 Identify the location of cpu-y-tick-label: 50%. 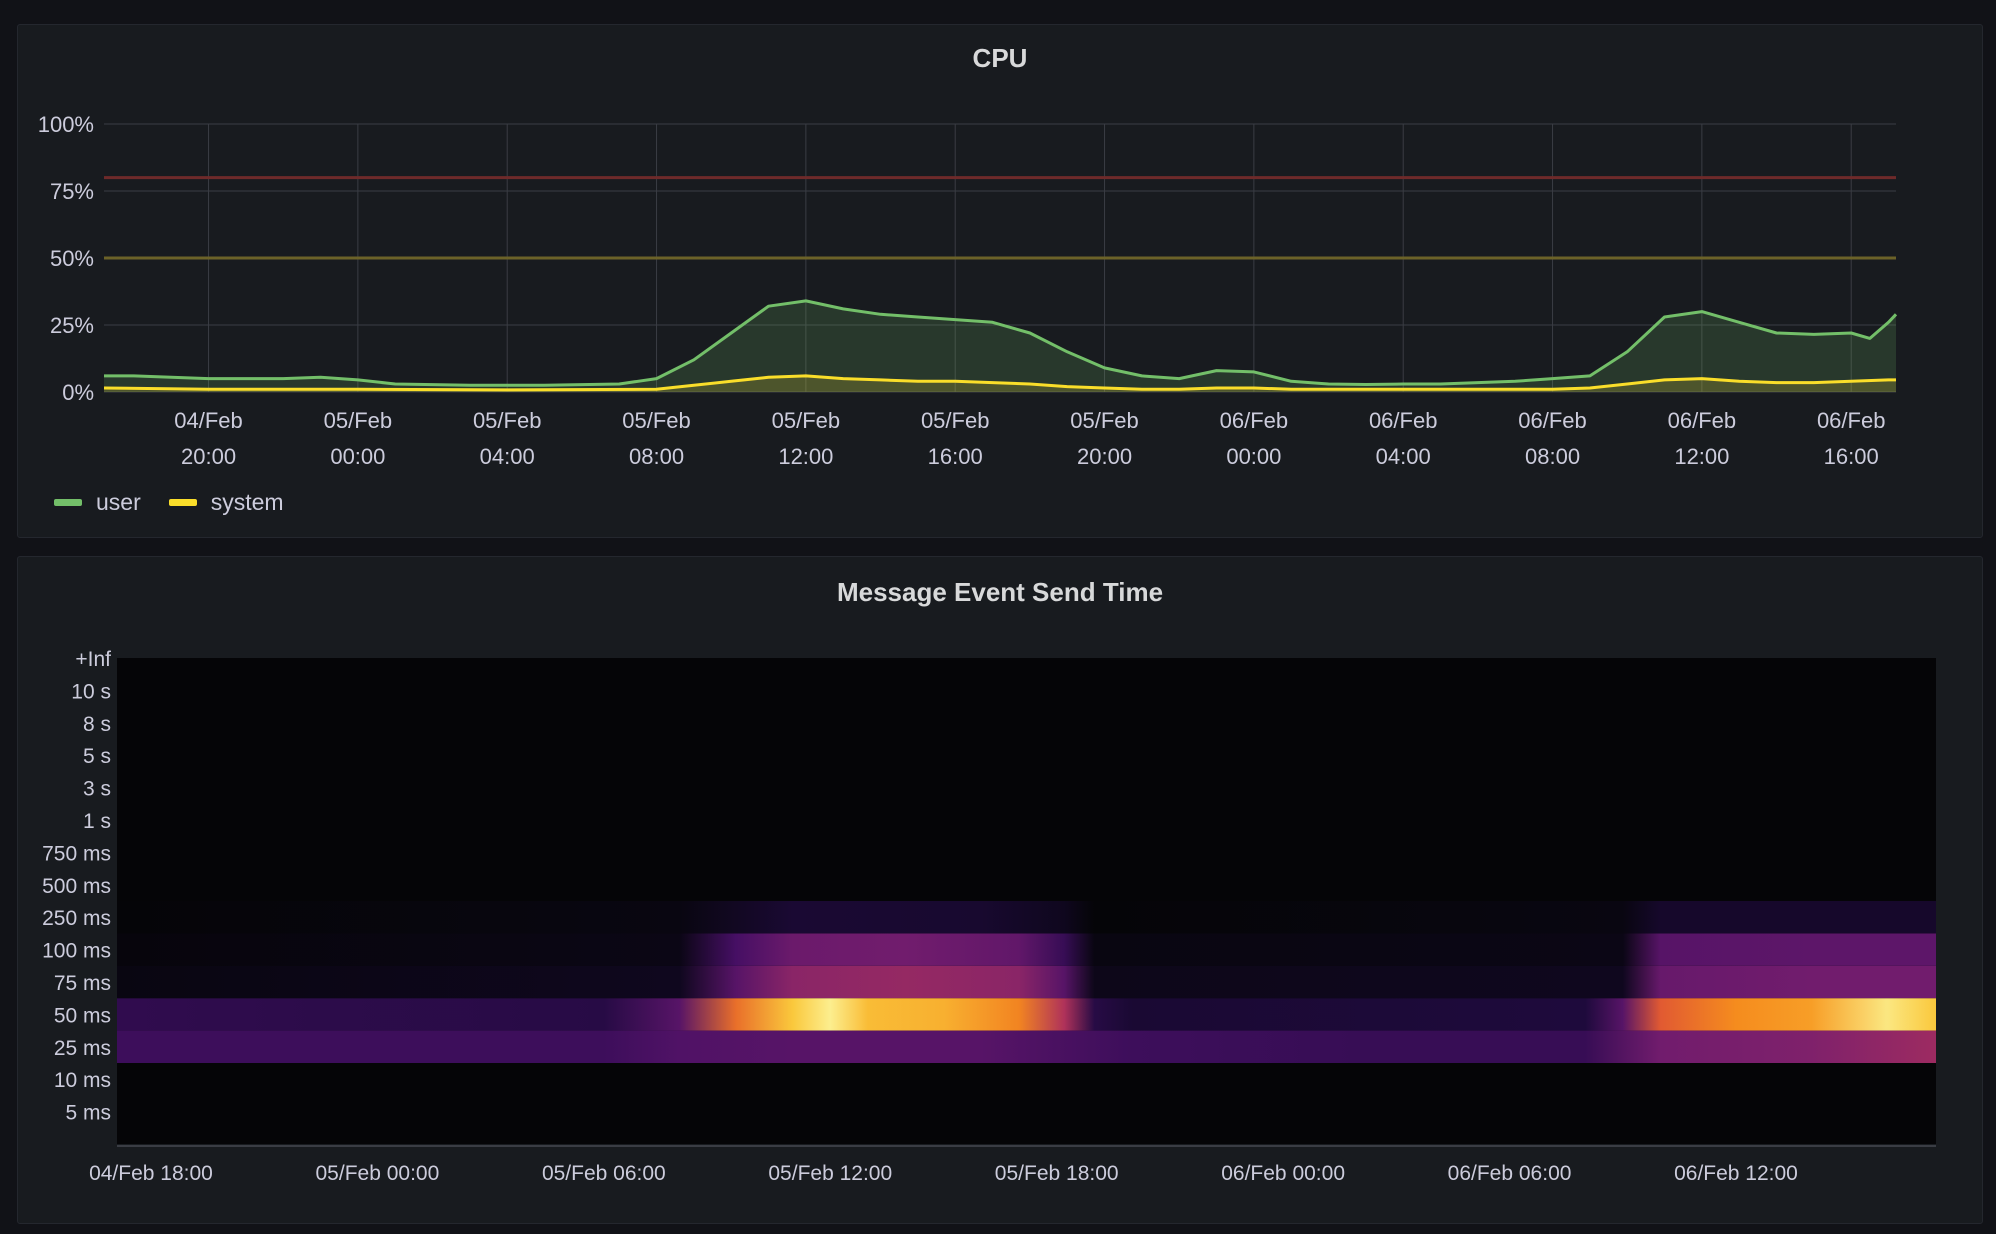
(72, 258).